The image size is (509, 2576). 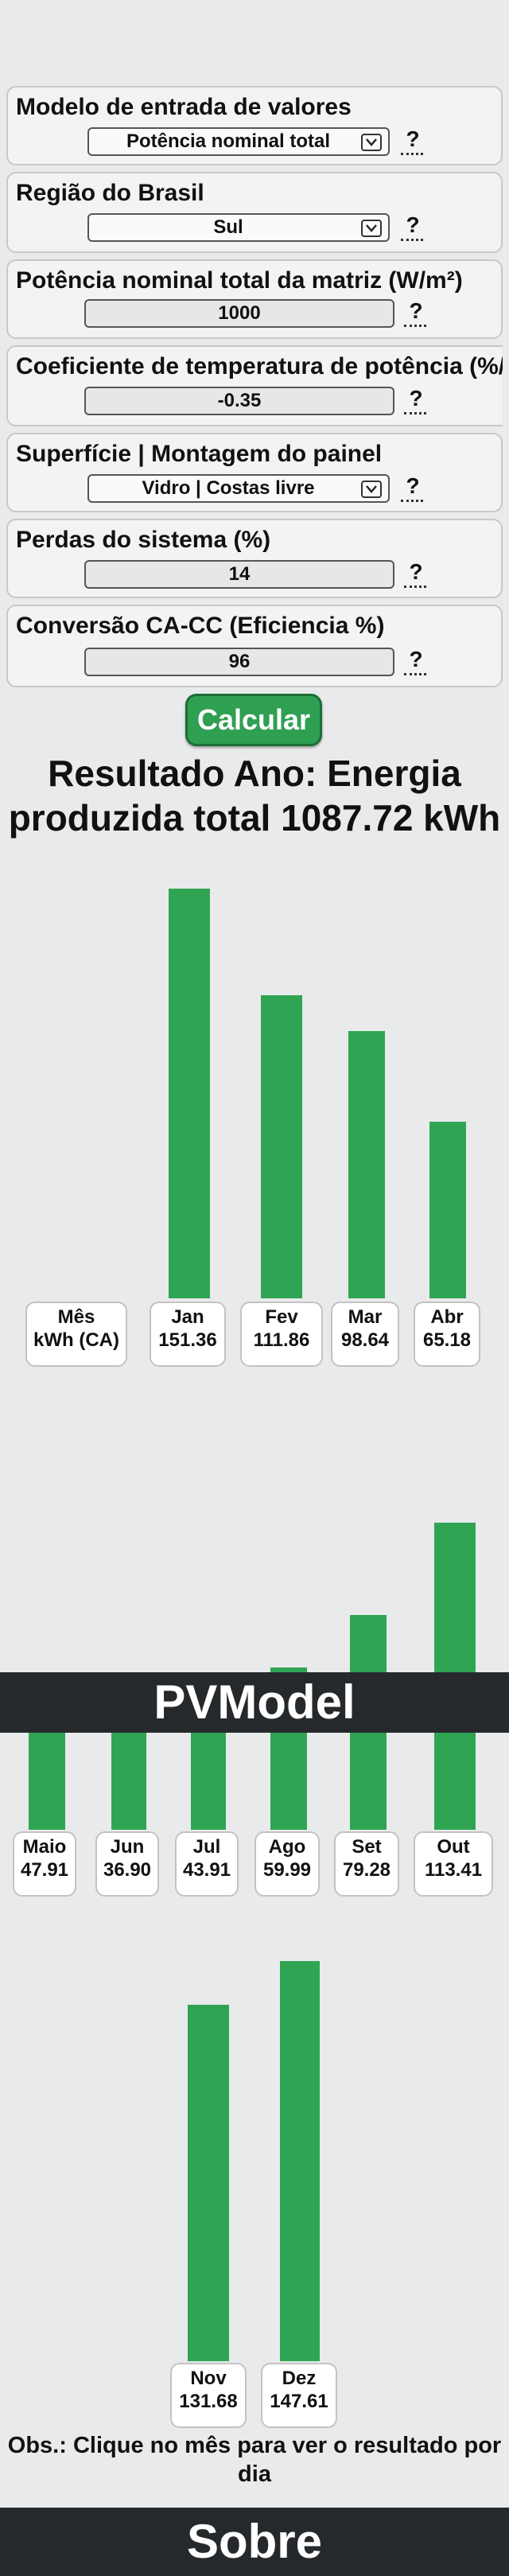 I want to click on calculate-button: Calcular, so click(x=253, y=720).